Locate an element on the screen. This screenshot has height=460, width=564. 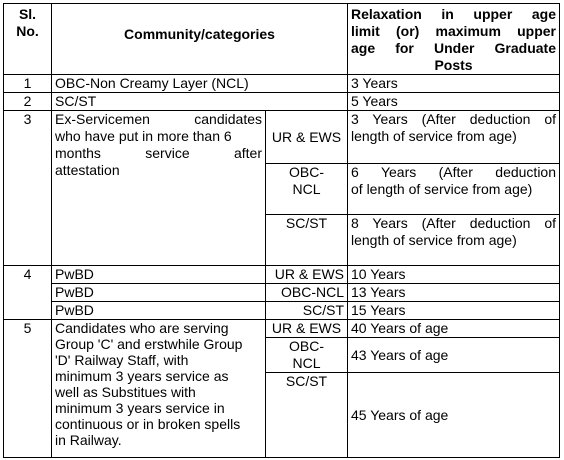
community-line: in Railway. is located at coordinates (88, 440).